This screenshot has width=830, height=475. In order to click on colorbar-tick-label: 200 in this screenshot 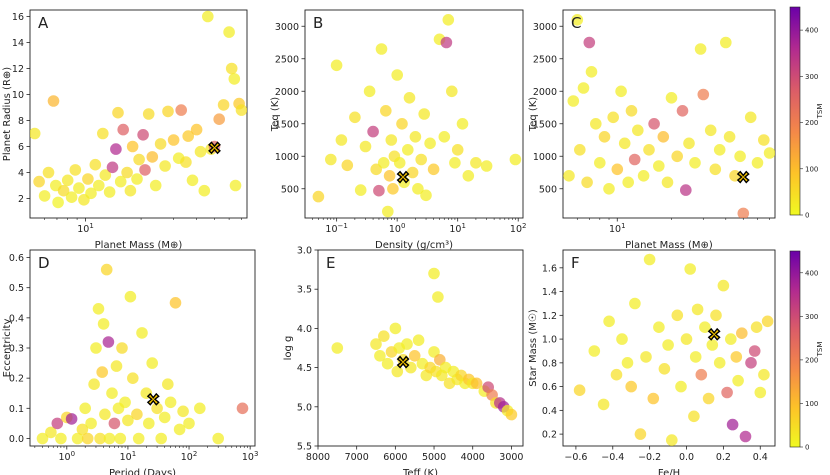, I will do `click(811, 123)`.